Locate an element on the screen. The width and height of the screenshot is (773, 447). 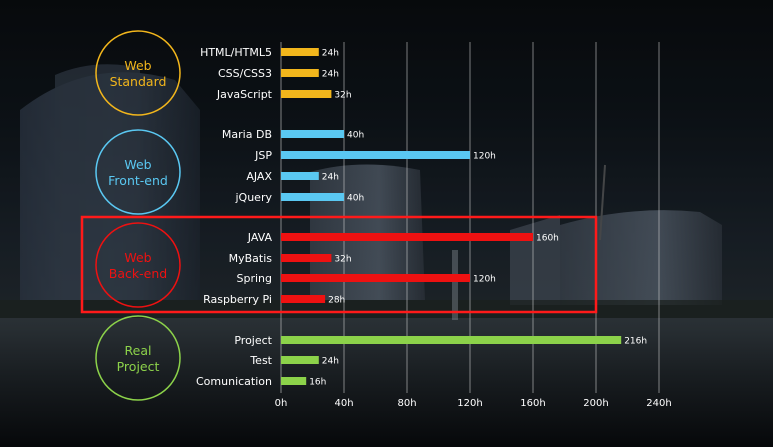
value-label: 28h is located at coordinates (336, 301).